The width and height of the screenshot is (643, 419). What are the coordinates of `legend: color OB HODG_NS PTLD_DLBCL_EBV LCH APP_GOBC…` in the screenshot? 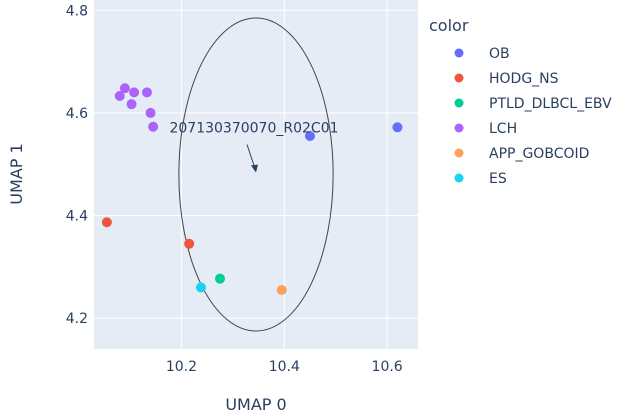 It's located at (520, 101).